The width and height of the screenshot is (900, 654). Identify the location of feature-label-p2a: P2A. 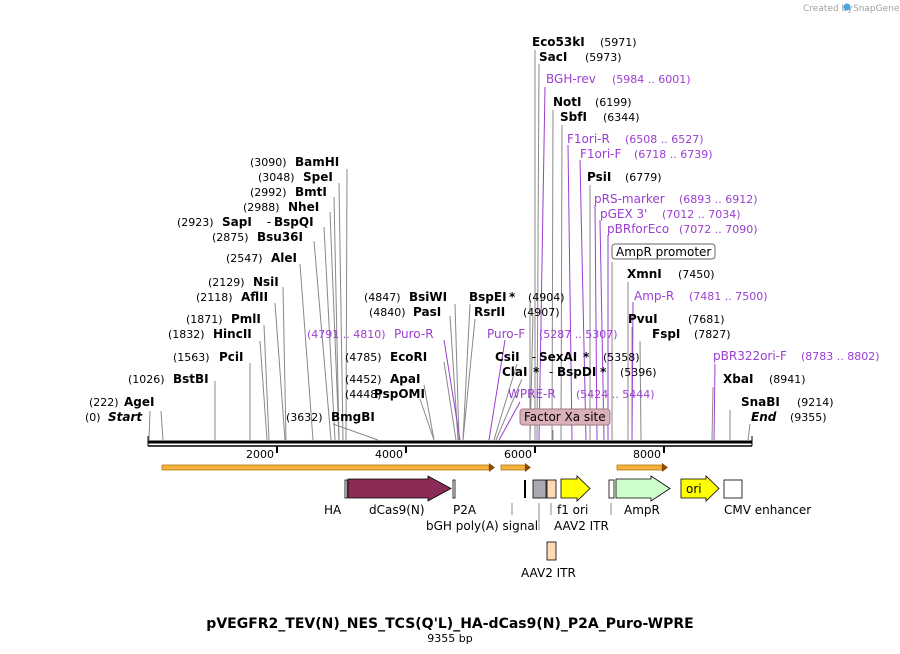
(465, 510).